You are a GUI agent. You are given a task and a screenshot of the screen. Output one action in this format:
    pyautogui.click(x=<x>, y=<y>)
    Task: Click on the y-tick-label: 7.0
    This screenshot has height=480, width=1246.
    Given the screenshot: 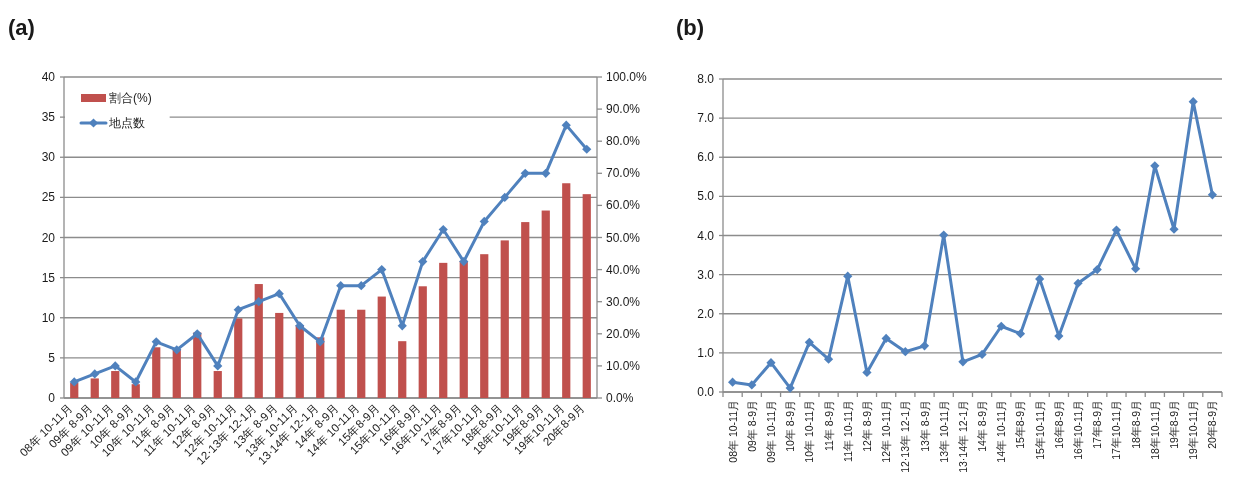 What is the action you would take?
    pyautogui.click(x=706, y=118)
    